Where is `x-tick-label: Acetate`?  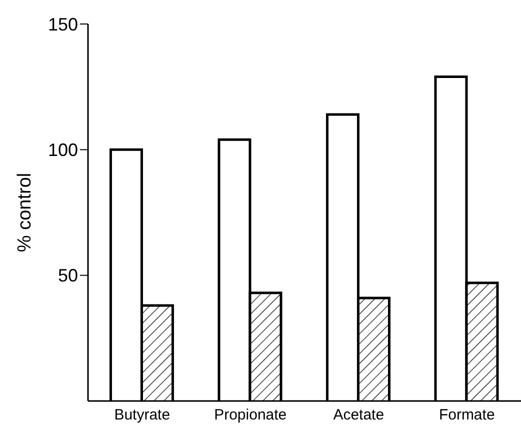 x-tick-label: Acetate is located at coordinates (358, 415).